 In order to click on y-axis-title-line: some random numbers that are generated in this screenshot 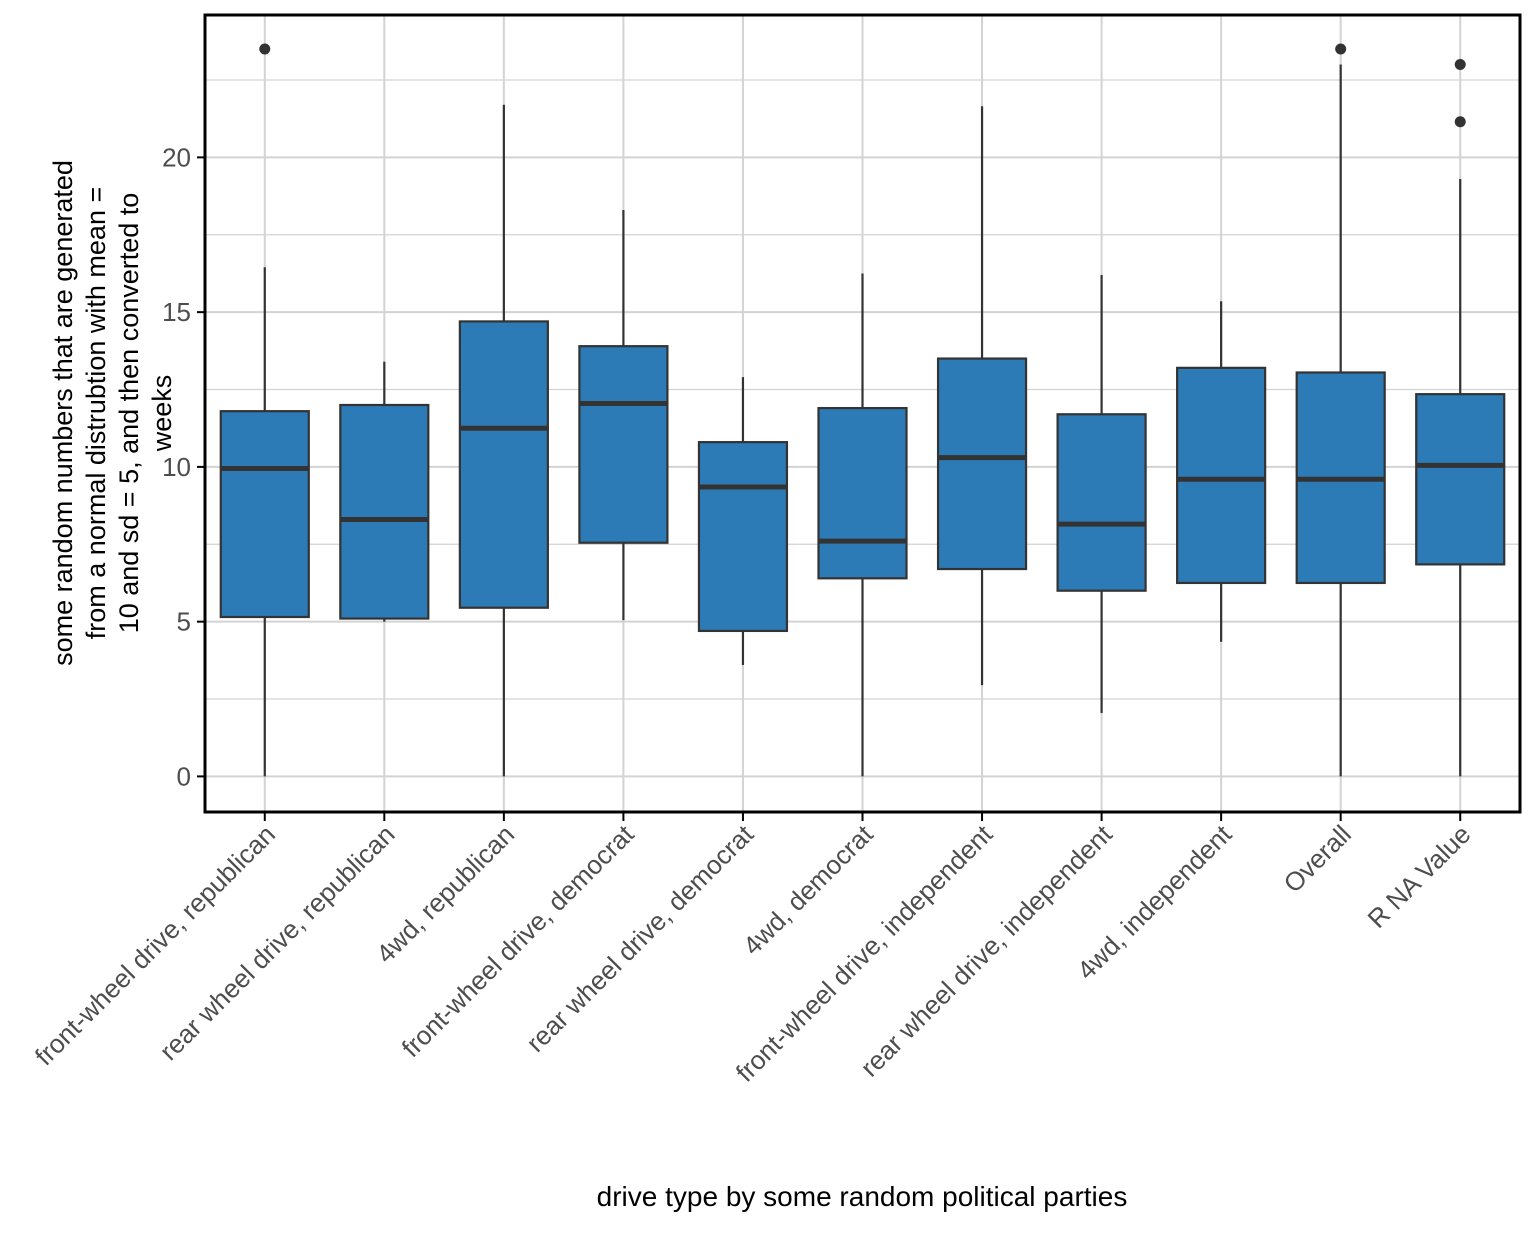, I will do `click(63, 413)`.